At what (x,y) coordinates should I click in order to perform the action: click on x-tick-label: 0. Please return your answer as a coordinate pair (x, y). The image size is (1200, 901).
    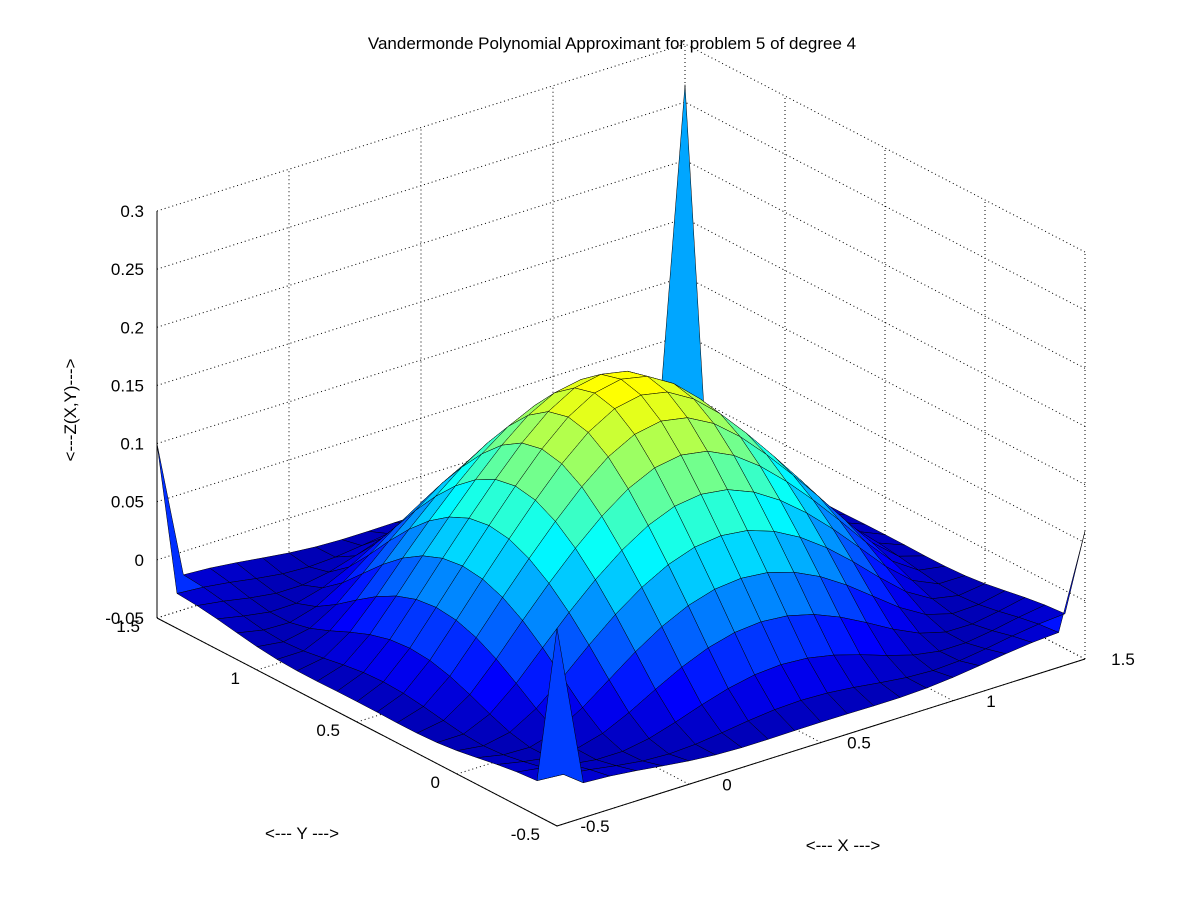
    Looking at the image, I should click on (726, 784).